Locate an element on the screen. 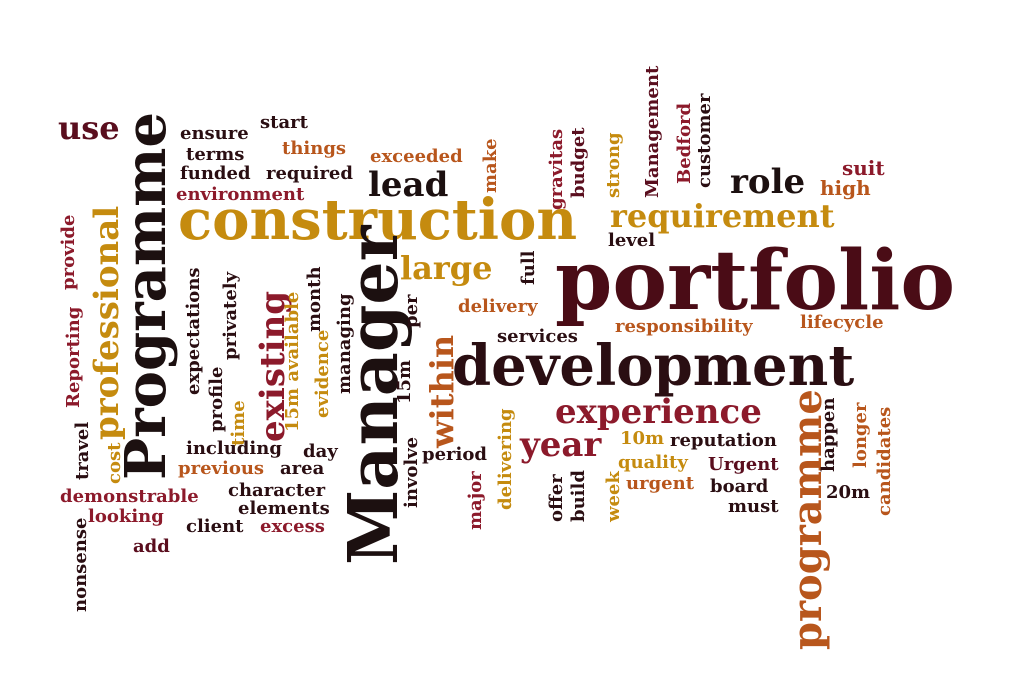  word-involve: involve is located at coordinates (411, 472).